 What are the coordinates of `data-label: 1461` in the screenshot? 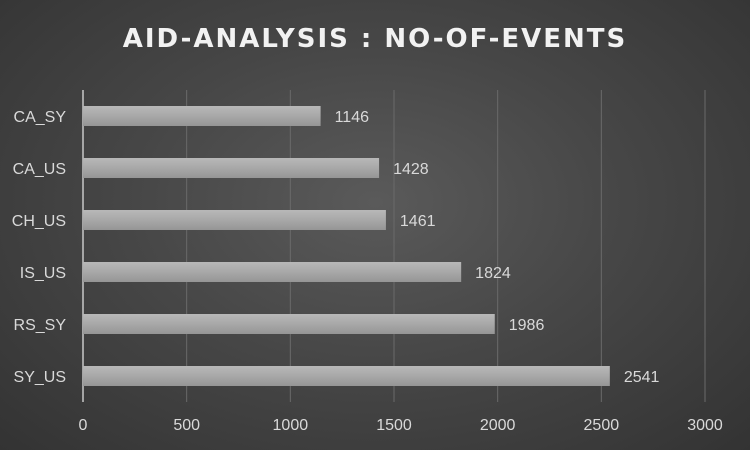 It's located at (418, 221).